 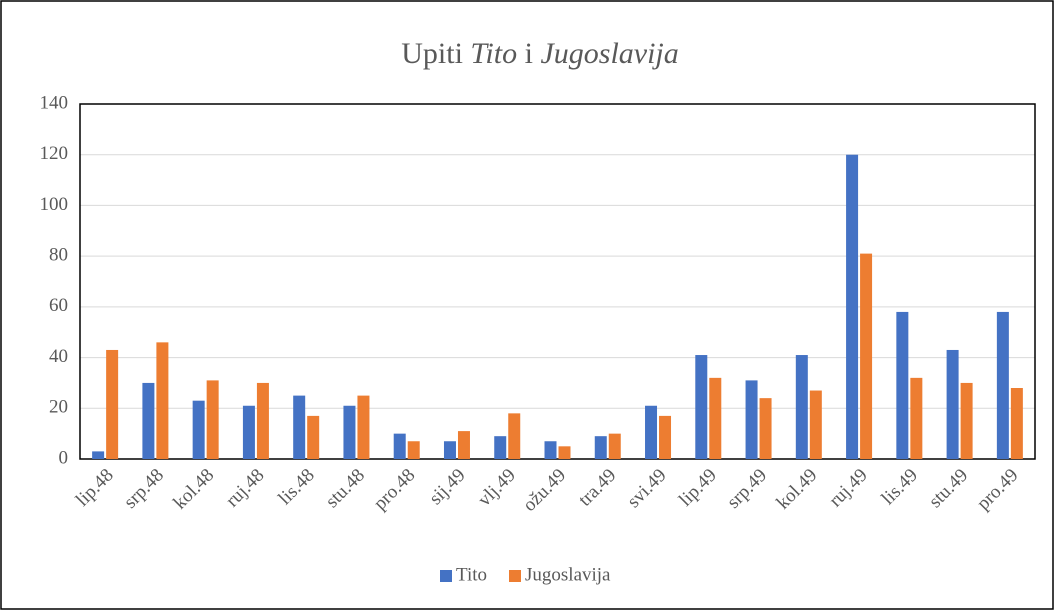 I want to click on y-tick-label: 40, so click(x=58, y=356).